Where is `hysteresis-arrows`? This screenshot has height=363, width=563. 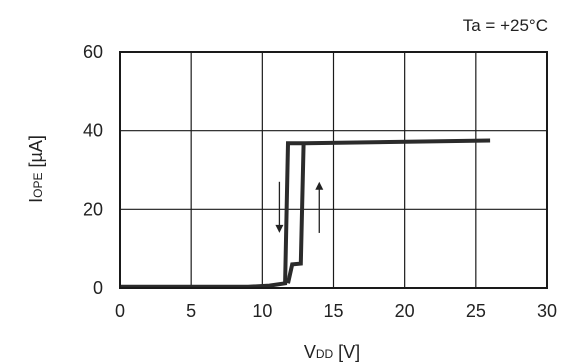 hysteresis-arrows is located at coordinates (299, 207).